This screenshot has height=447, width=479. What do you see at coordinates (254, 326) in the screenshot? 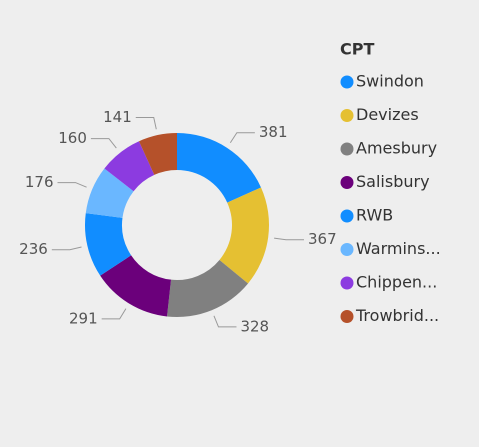
I see `data-label: 328` at bounding box center [254, 326].